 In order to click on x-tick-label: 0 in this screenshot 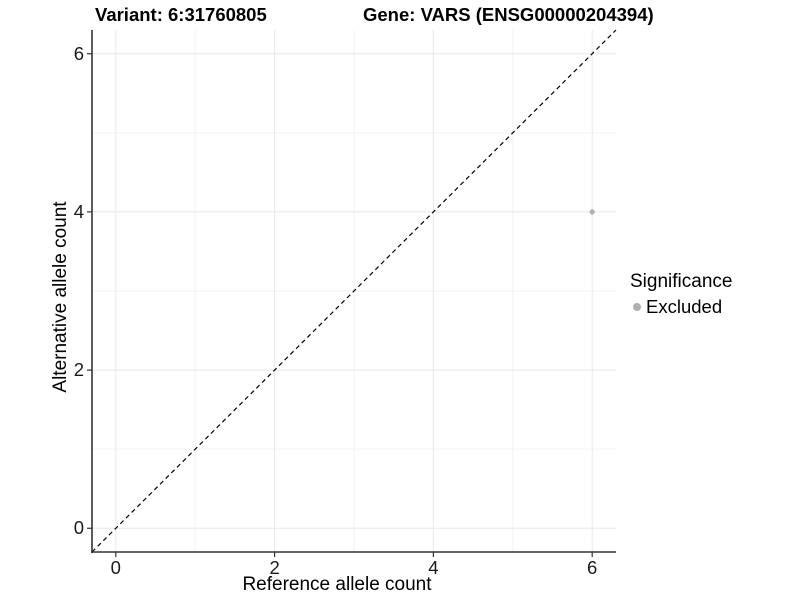, I will do `click(115, 567)`.